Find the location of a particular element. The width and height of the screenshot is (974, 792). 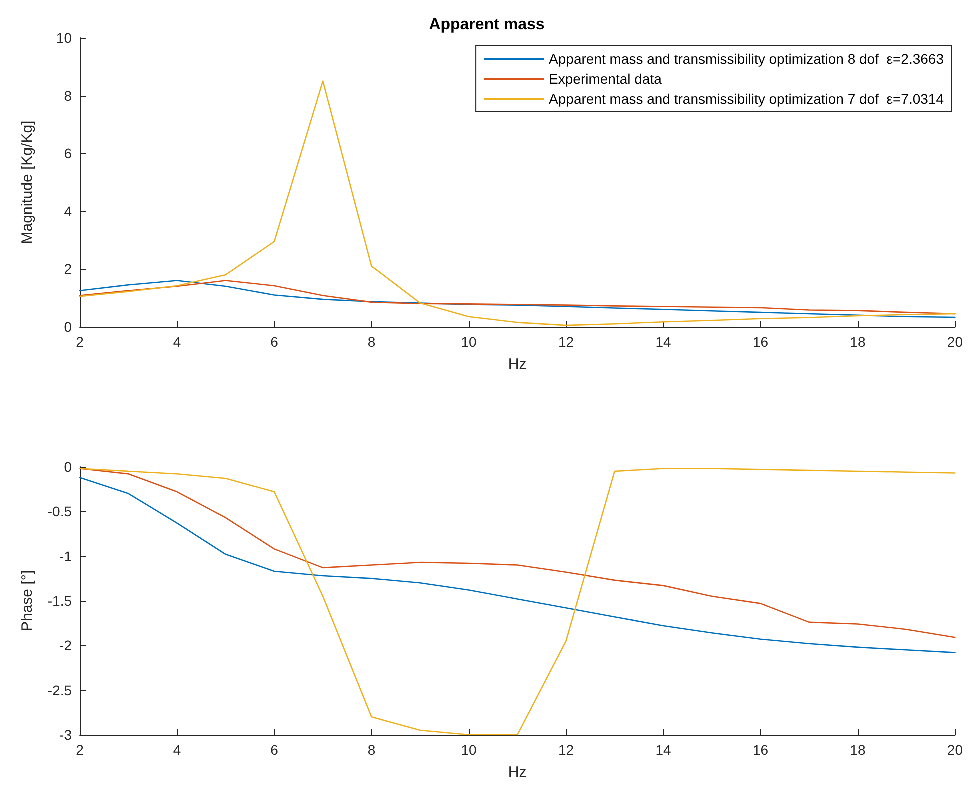

y-tick-label: 4 is located at coordinates (68, 211).